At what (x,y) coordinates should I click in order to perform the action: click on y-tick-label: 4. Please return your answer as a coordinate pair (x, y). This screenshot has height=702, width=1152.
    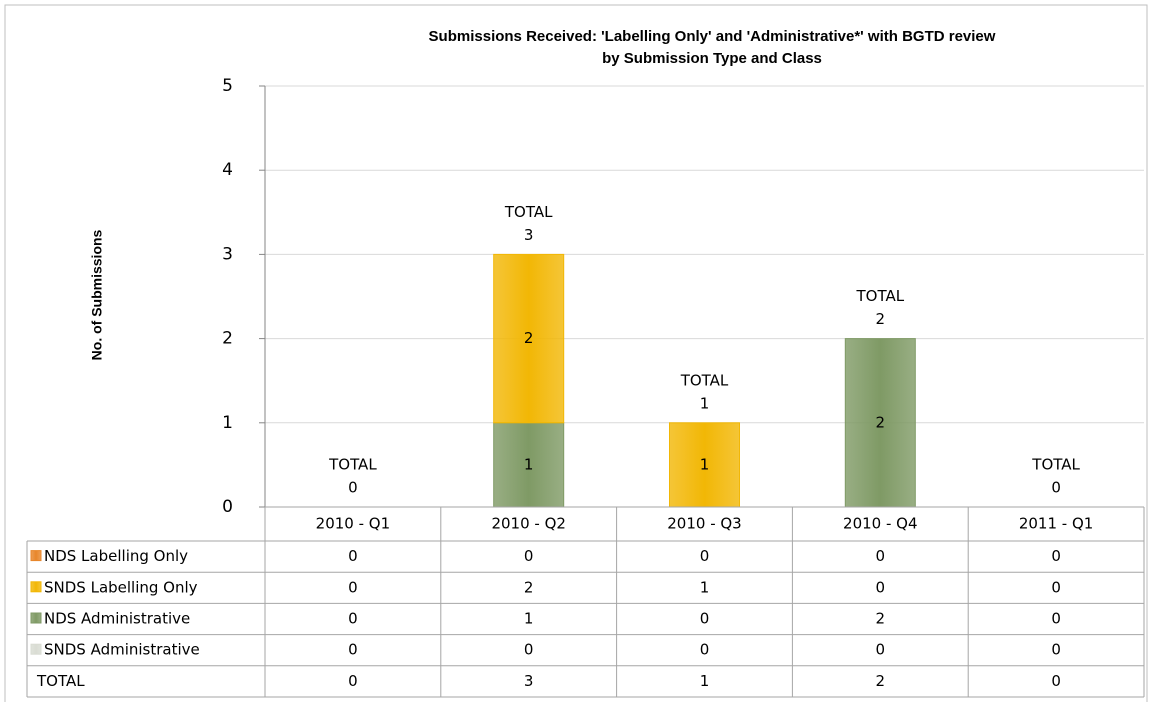
    Looking at the image, I should click on (227, 170).